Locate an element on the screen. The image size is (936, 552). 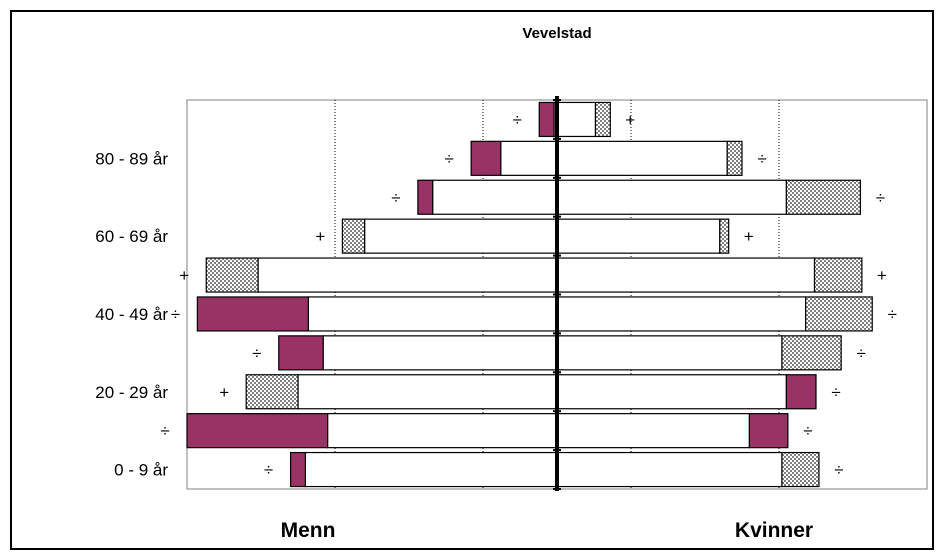
age-band-label: 80 - 89 år is located at coordinates (131, 158).